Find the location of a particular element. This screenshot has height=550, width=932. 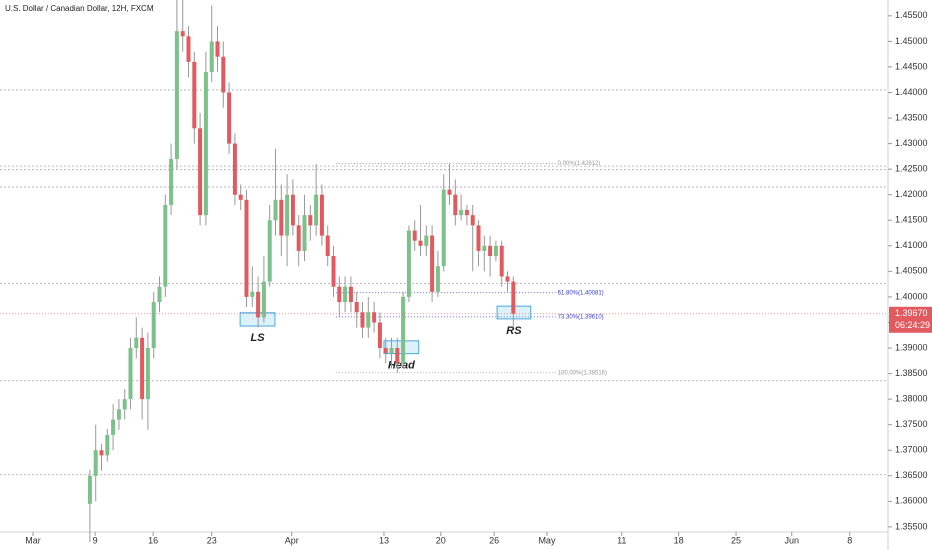

x-tick-label: 13 is located at coordinates (384, 540).